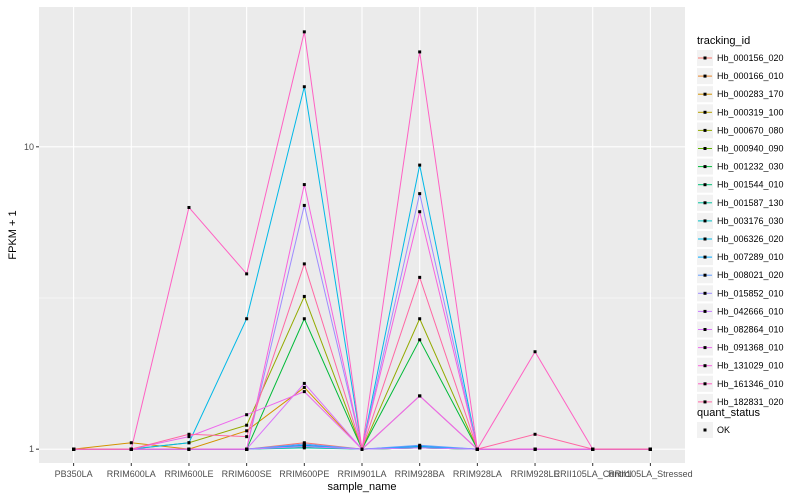  What do you see at coordinates (750, 257) in the screenshot?
I see `legend-label: Hb_007289_010` at bounding box center [750, 257].